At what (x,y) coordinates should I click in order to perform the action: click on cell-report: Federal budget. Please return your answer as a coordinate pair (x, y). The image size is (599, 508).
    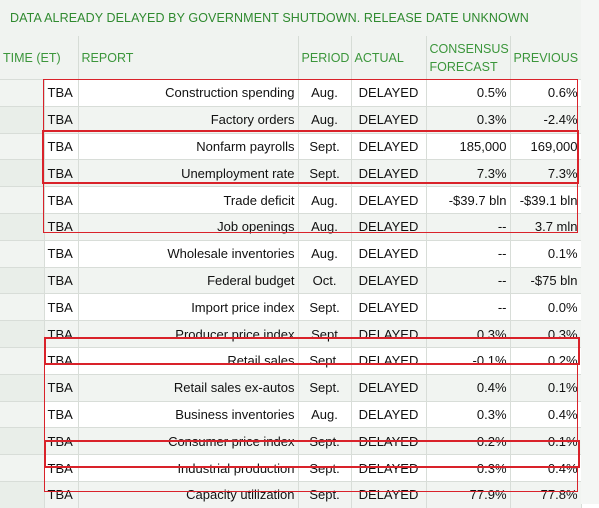
    Looking at the image, I should click on (188, 280).